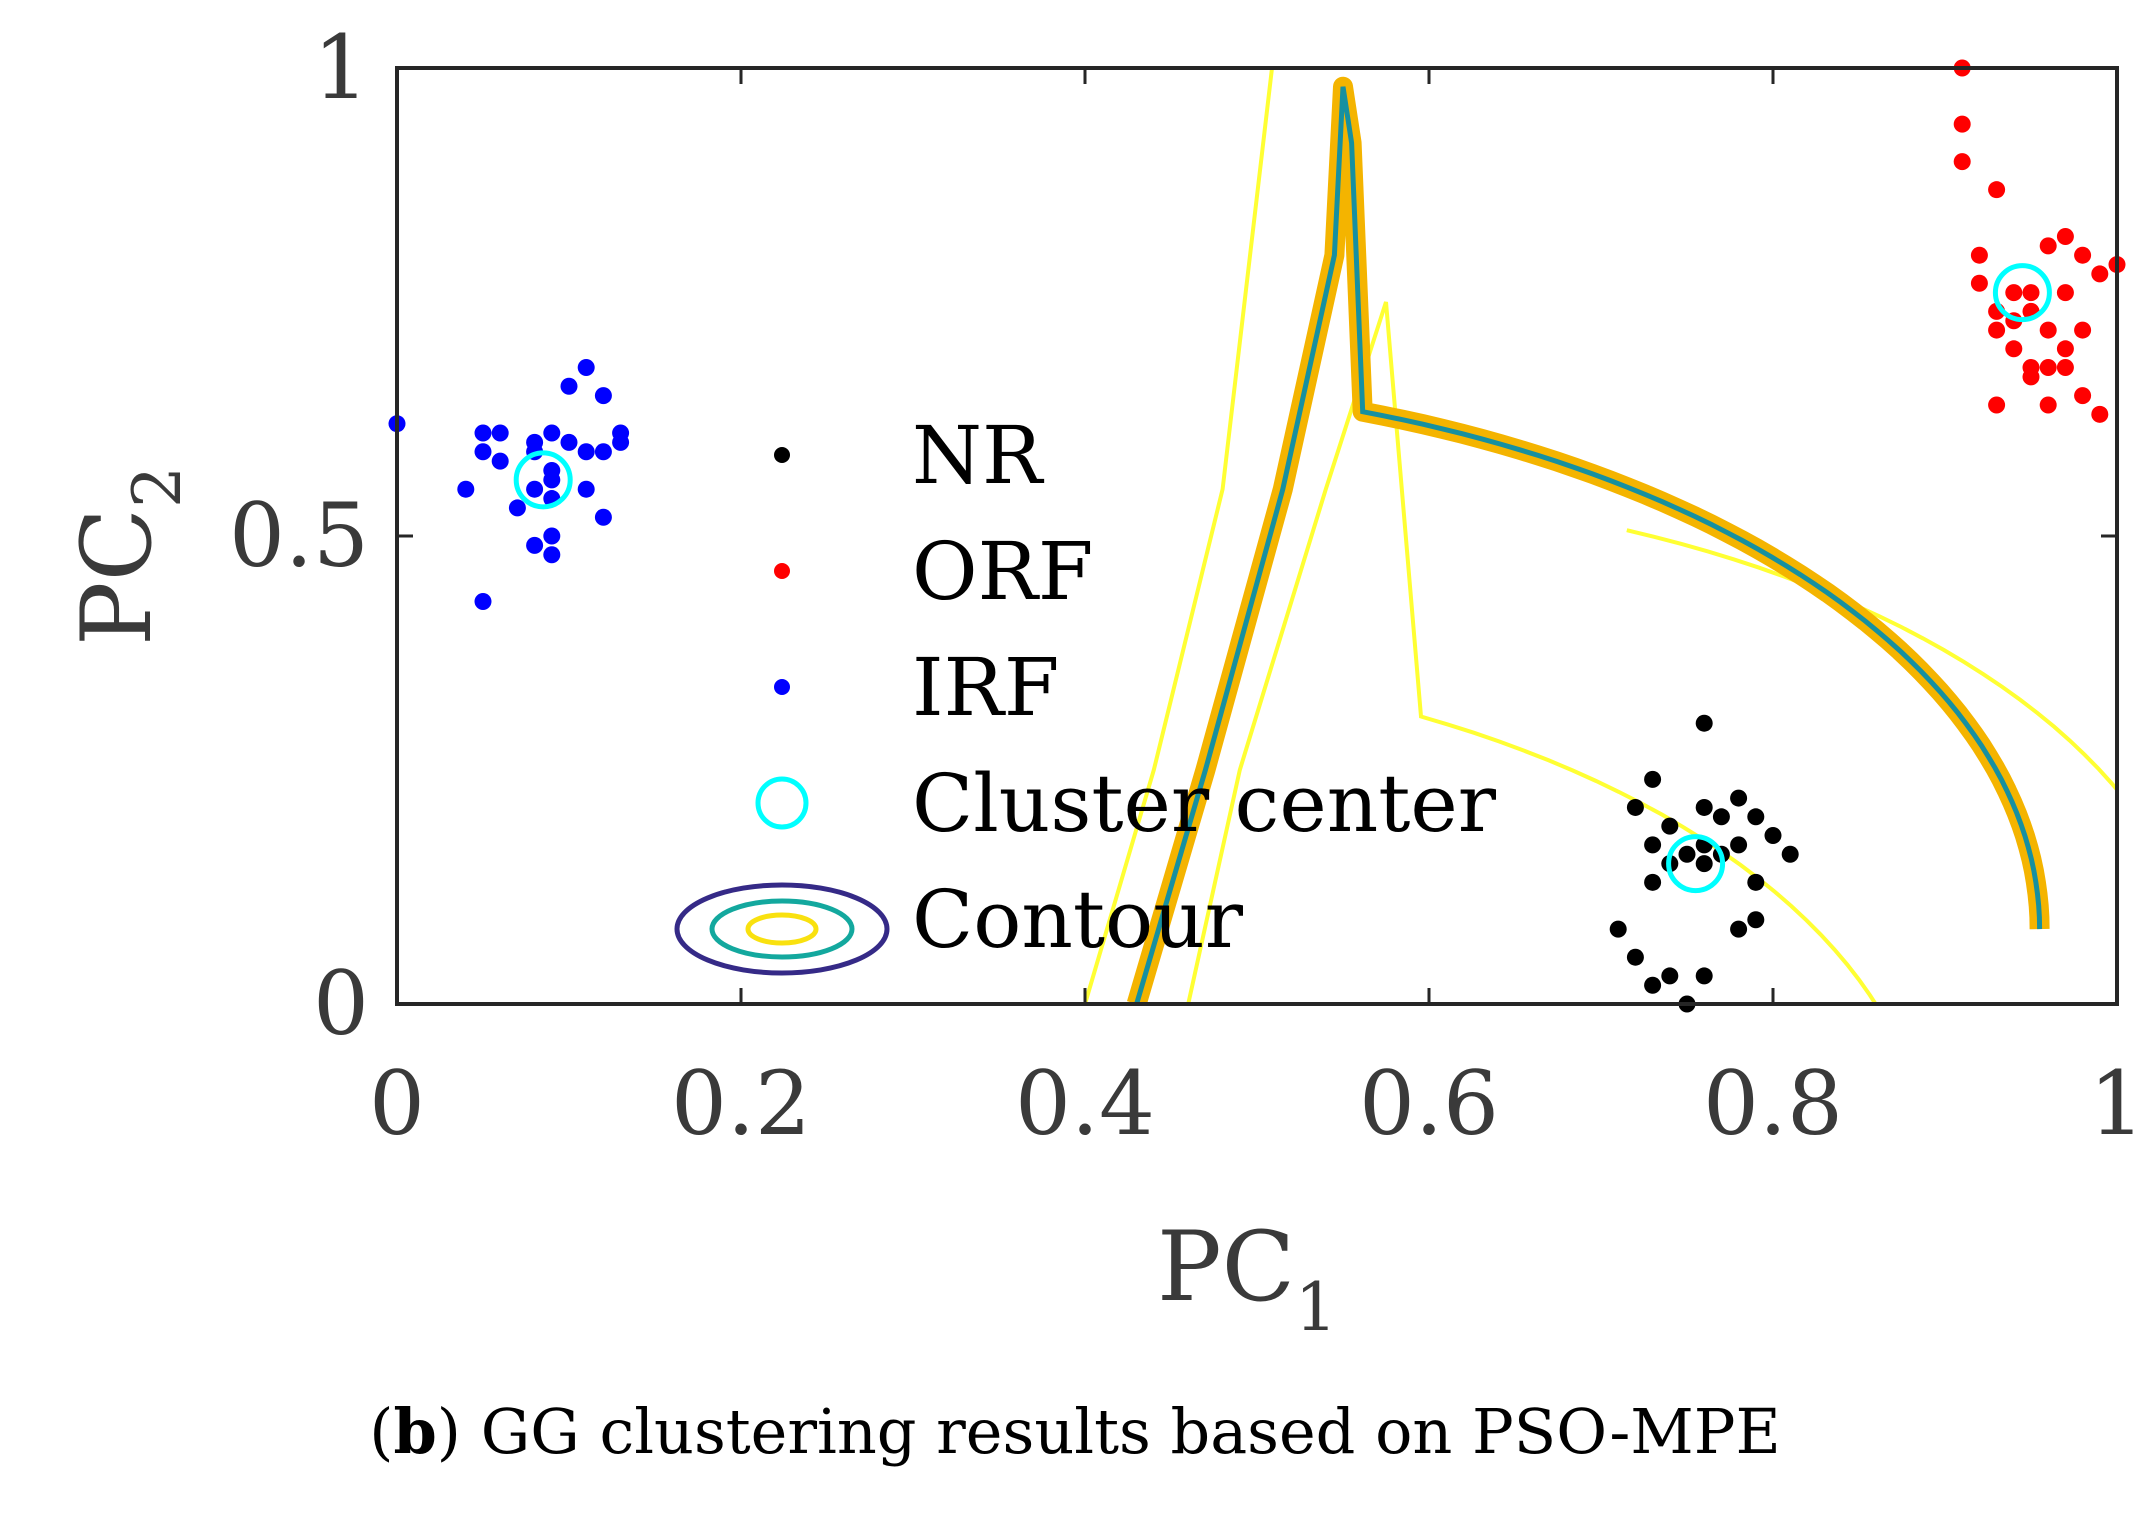  Describe the element at coordinates (1429, 1103) in the screenshot. I see `x-tick-label: 0.6` at that location.